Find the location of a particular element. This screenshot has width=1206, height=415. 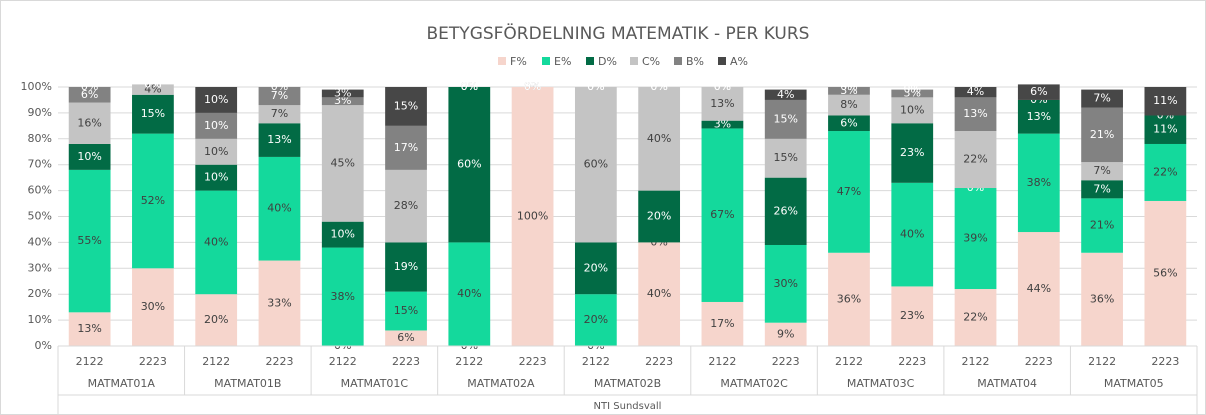

legend-label: E% is located at coordinates (562, 61).